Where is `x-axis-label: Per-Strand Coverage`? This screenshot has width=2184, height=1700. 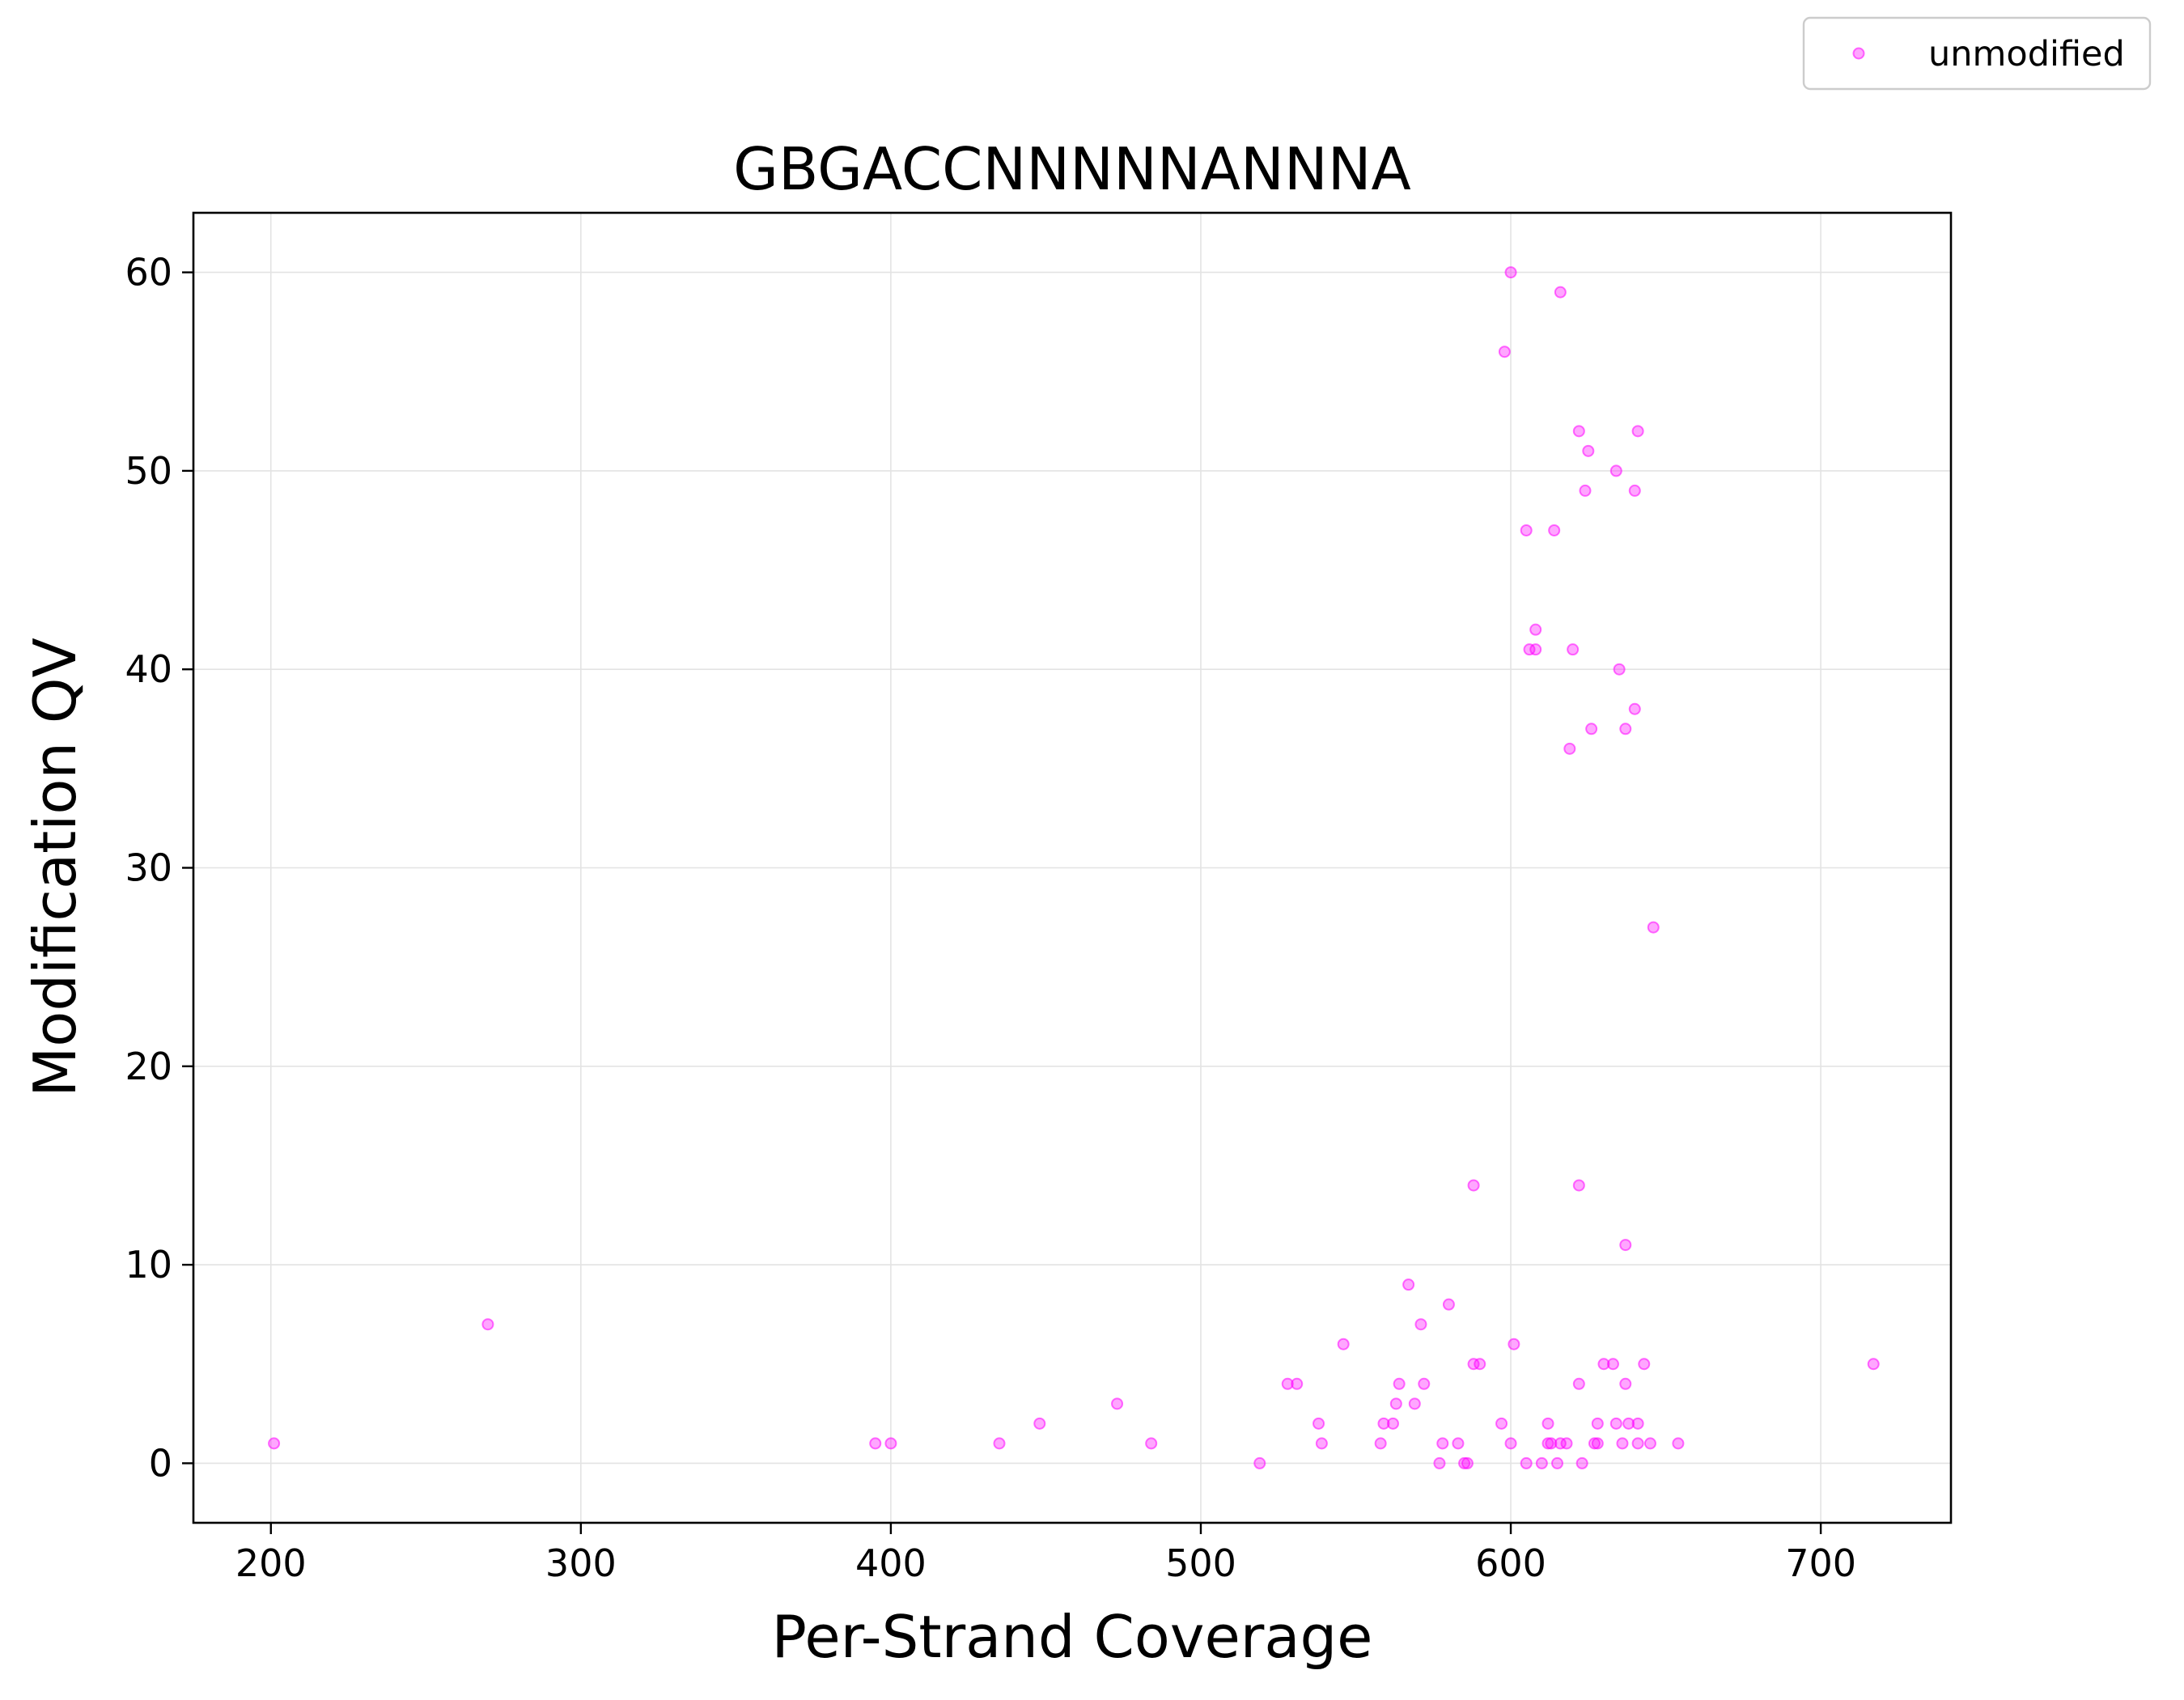
x-axis-label: Per-Strand Coverage is located at coordinates (1073, 1637).